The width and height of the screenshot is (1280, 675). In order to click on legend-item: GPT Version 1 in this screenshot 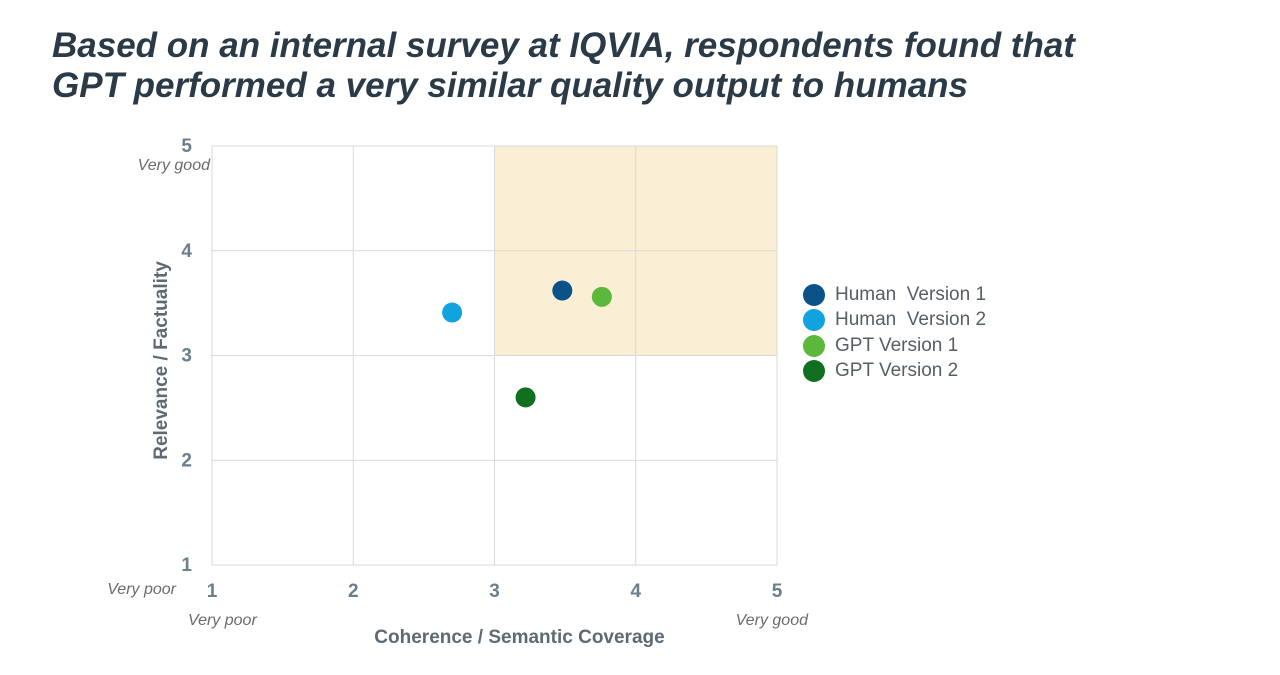, I will do `click(894, 346)`.